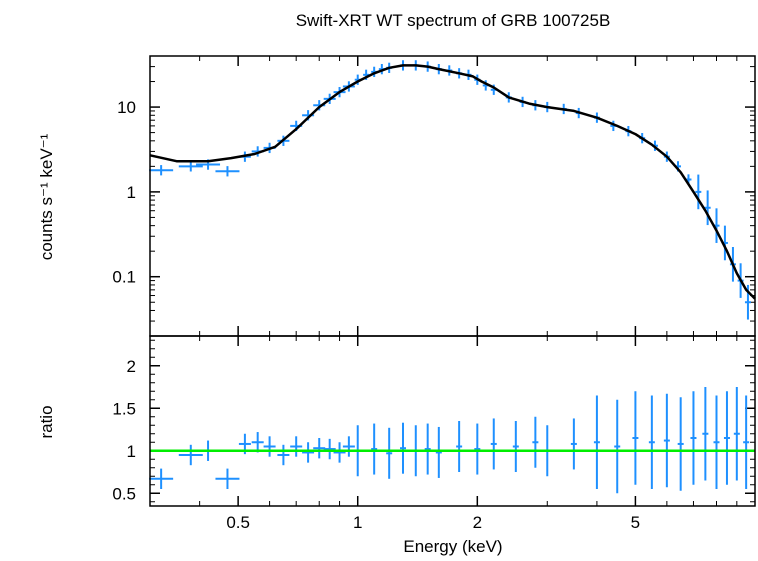 Image resolution: width=758 pixels, height=561 pixels. What do you see at coordinates (124, 408) in the screenshot?
I see `y-tick-label: 1.5` at bounding box center [124, 408].